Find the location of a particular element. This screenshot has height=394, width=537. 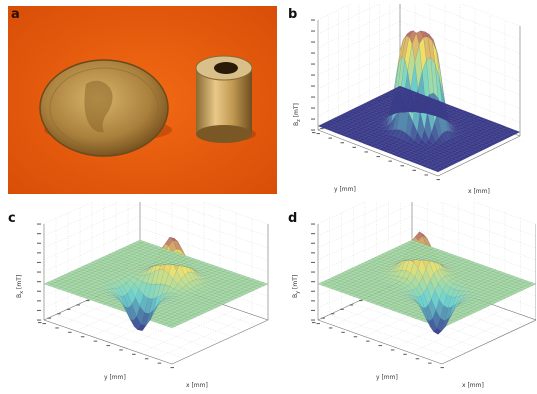

x-axis-label-c: x [mm] is located at coordinates (197, 385).